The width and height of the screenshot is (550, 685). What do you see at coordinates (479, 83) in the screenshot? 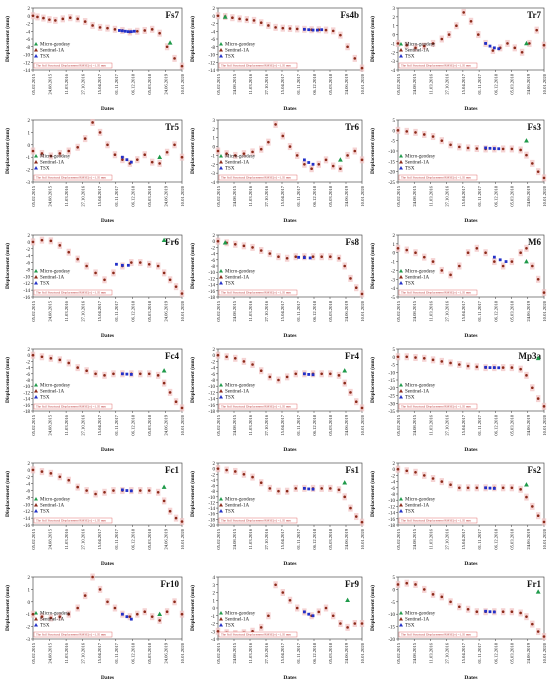
I see `x-tick-label: 01.11.2017` at bounding box center [479, 83].